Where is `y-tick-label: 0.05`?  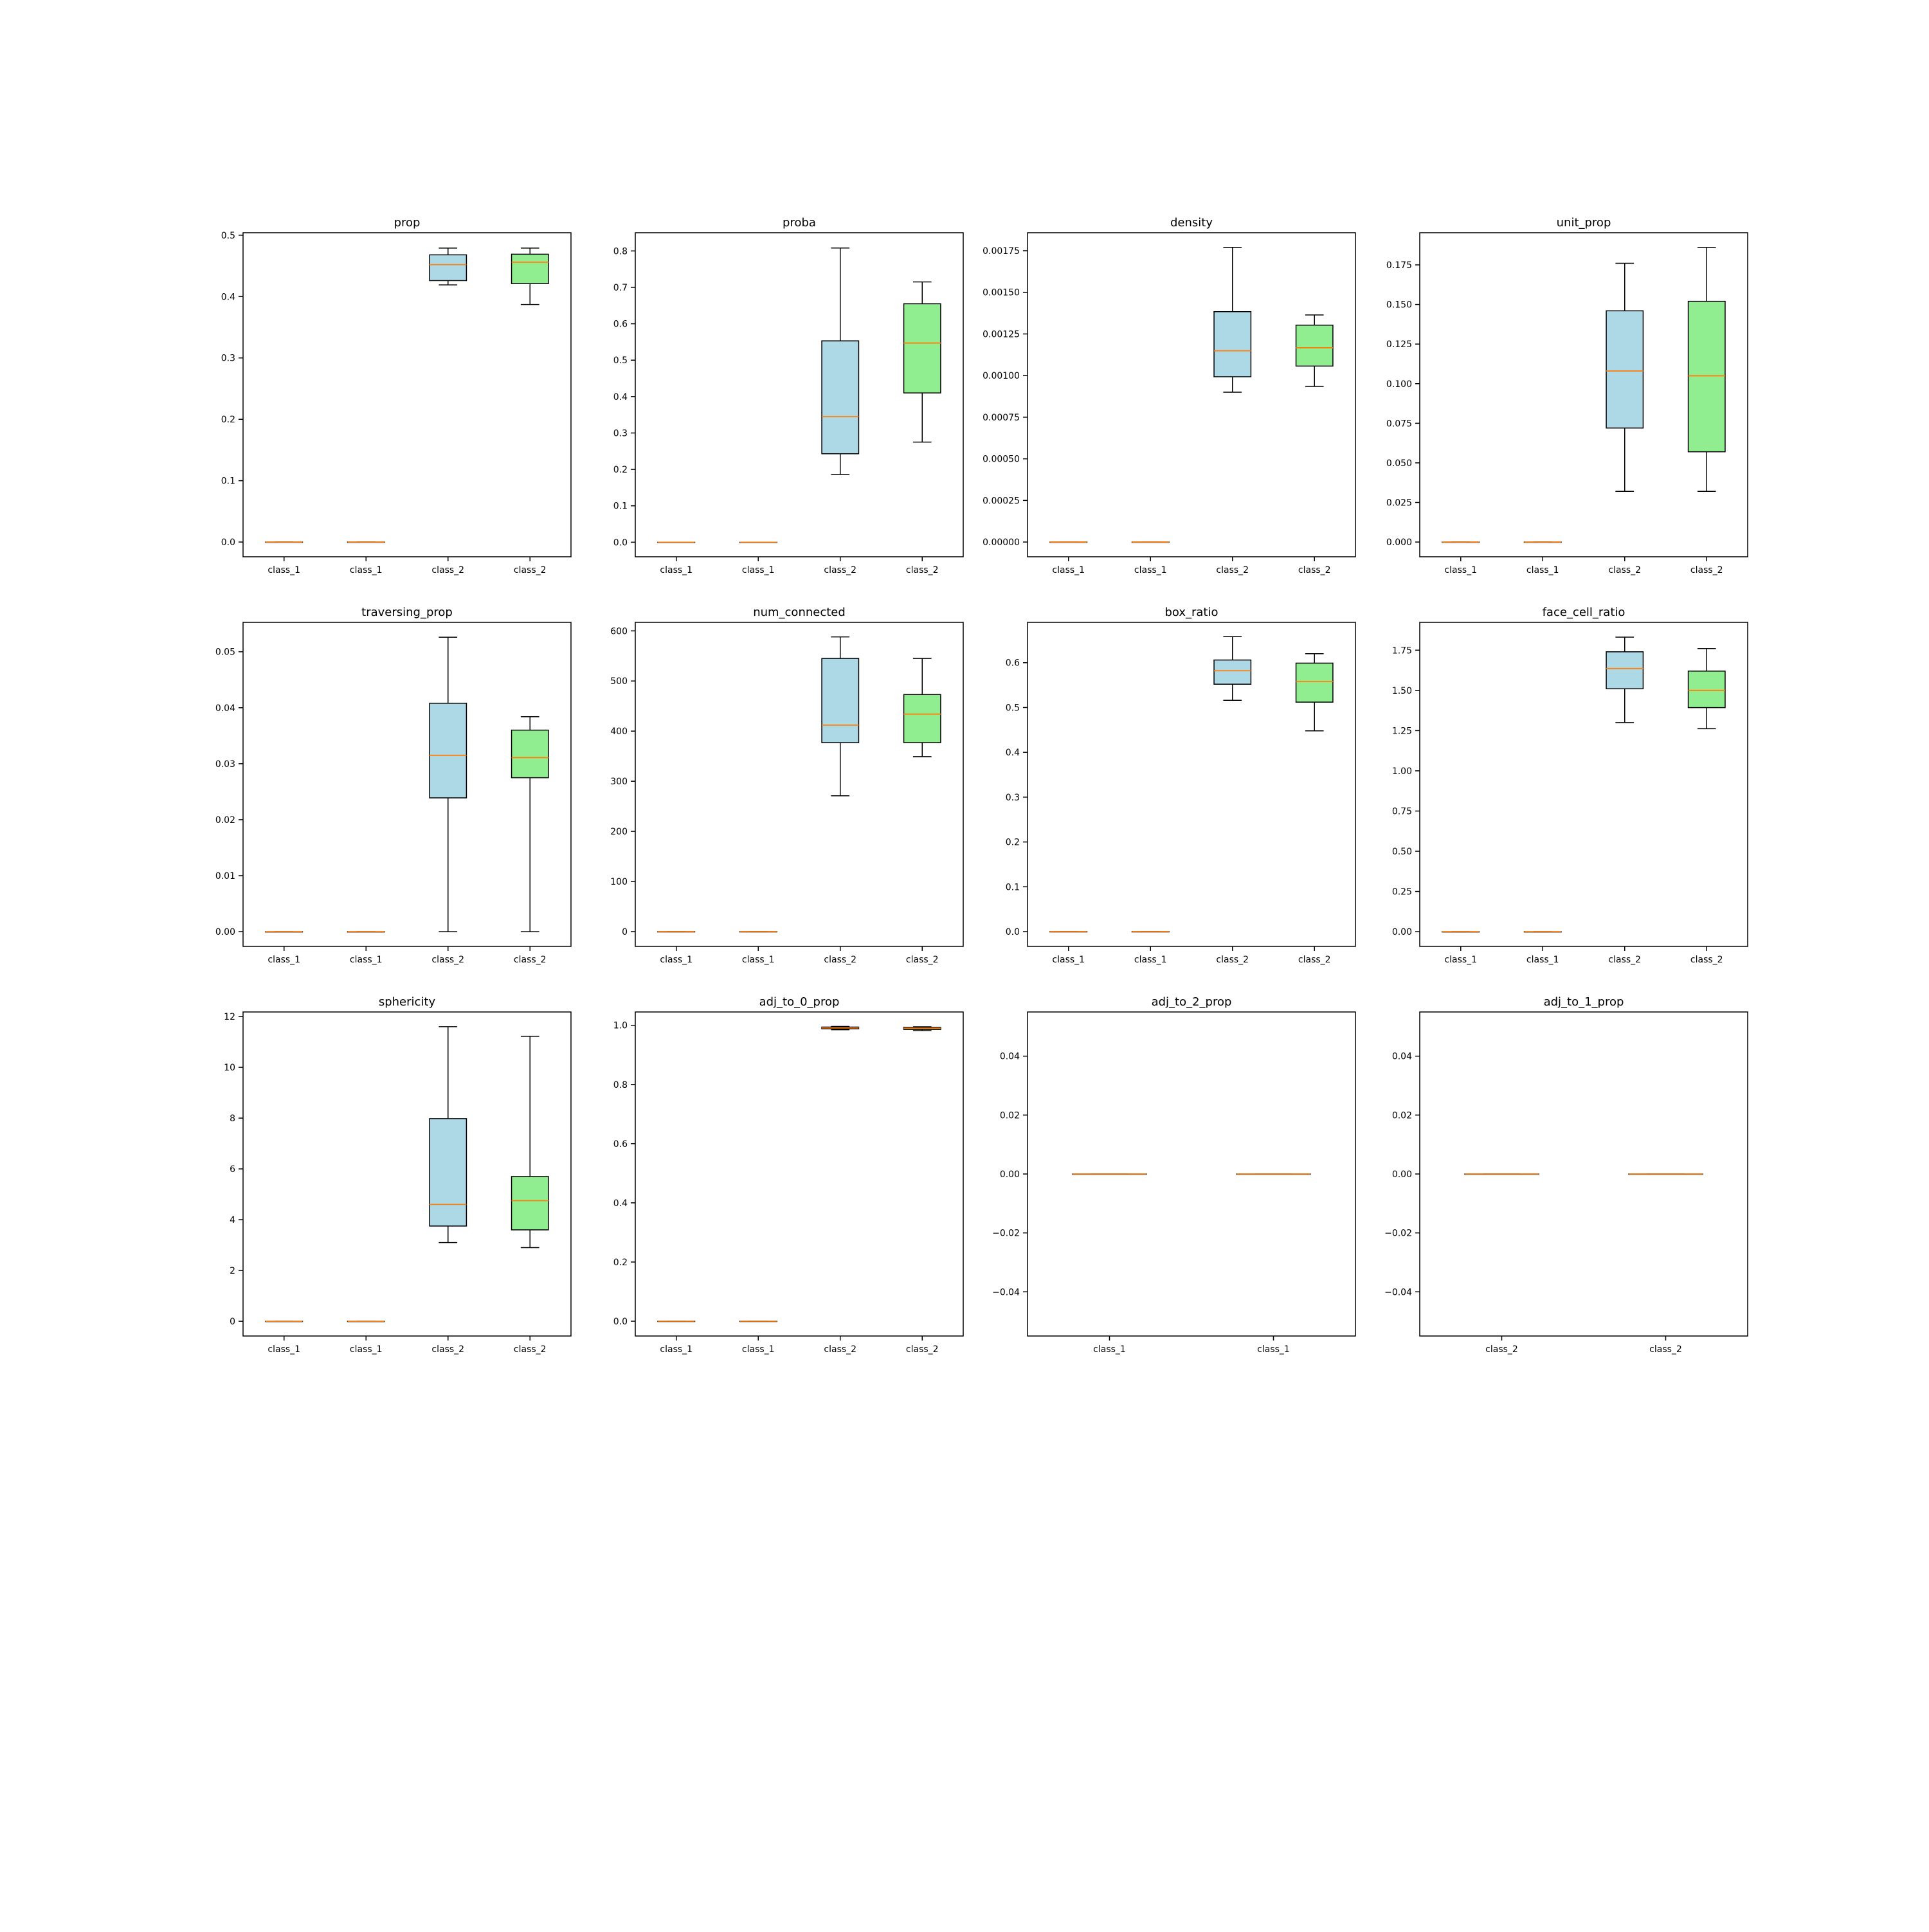
y-tick-label: 0.05 is located at coordinates (225, 652).